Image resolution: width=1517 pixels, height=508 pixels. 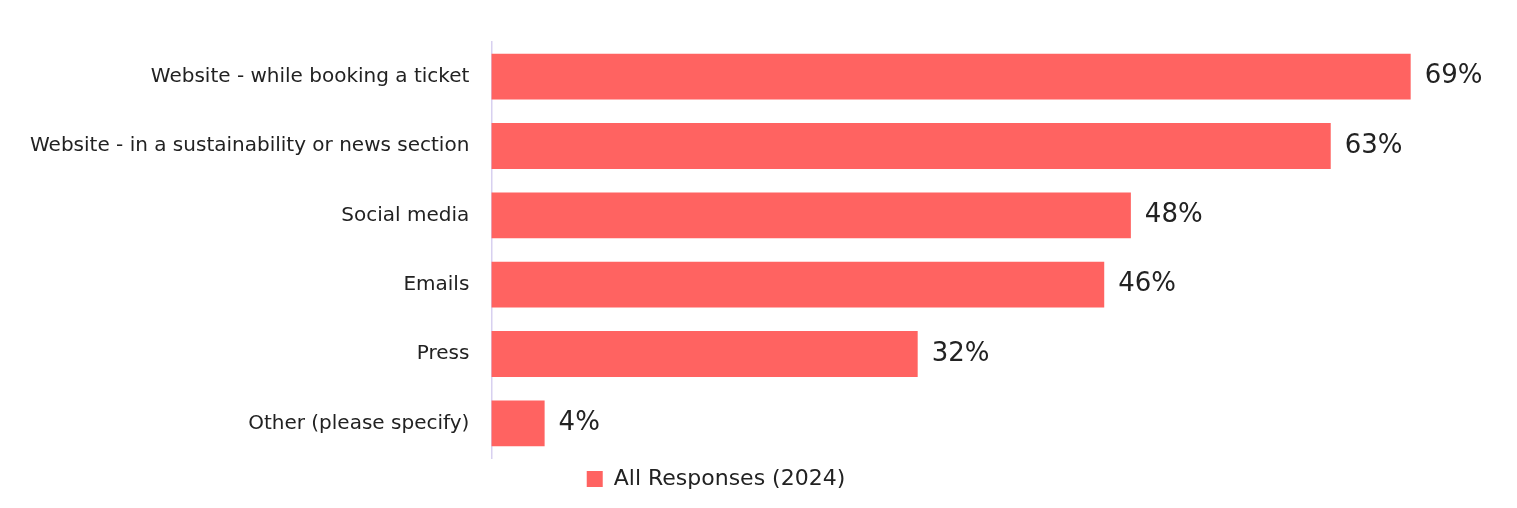 I want to click on y-tick-label: Emails, so click(x=436, y=282).